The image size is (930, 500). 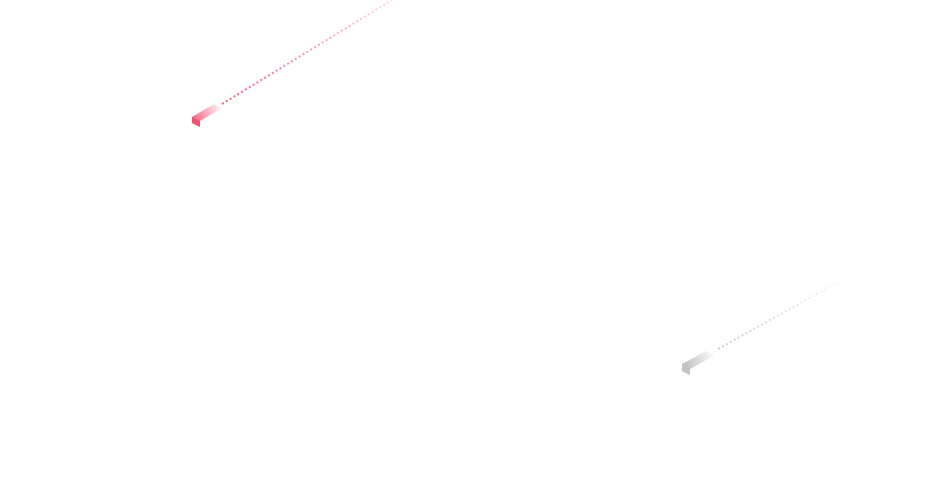 What do you see at coordinates (196, 122) in the screenshot?
I see `red-comet-head-face` at bounding box center [196, 122].